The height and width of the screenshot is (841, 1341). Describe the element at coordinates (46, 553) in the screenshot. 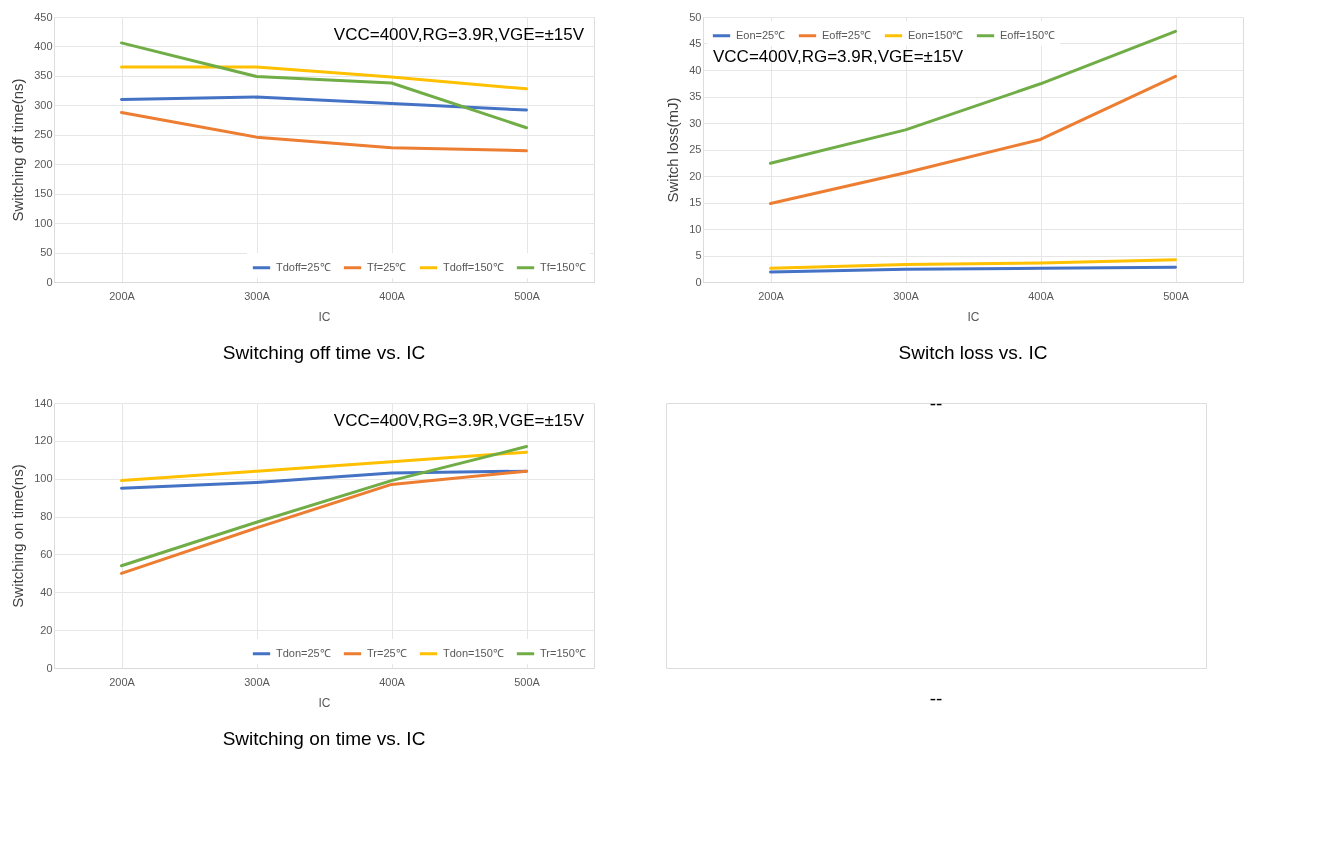

I see `y-tick-label: 60` at that location.